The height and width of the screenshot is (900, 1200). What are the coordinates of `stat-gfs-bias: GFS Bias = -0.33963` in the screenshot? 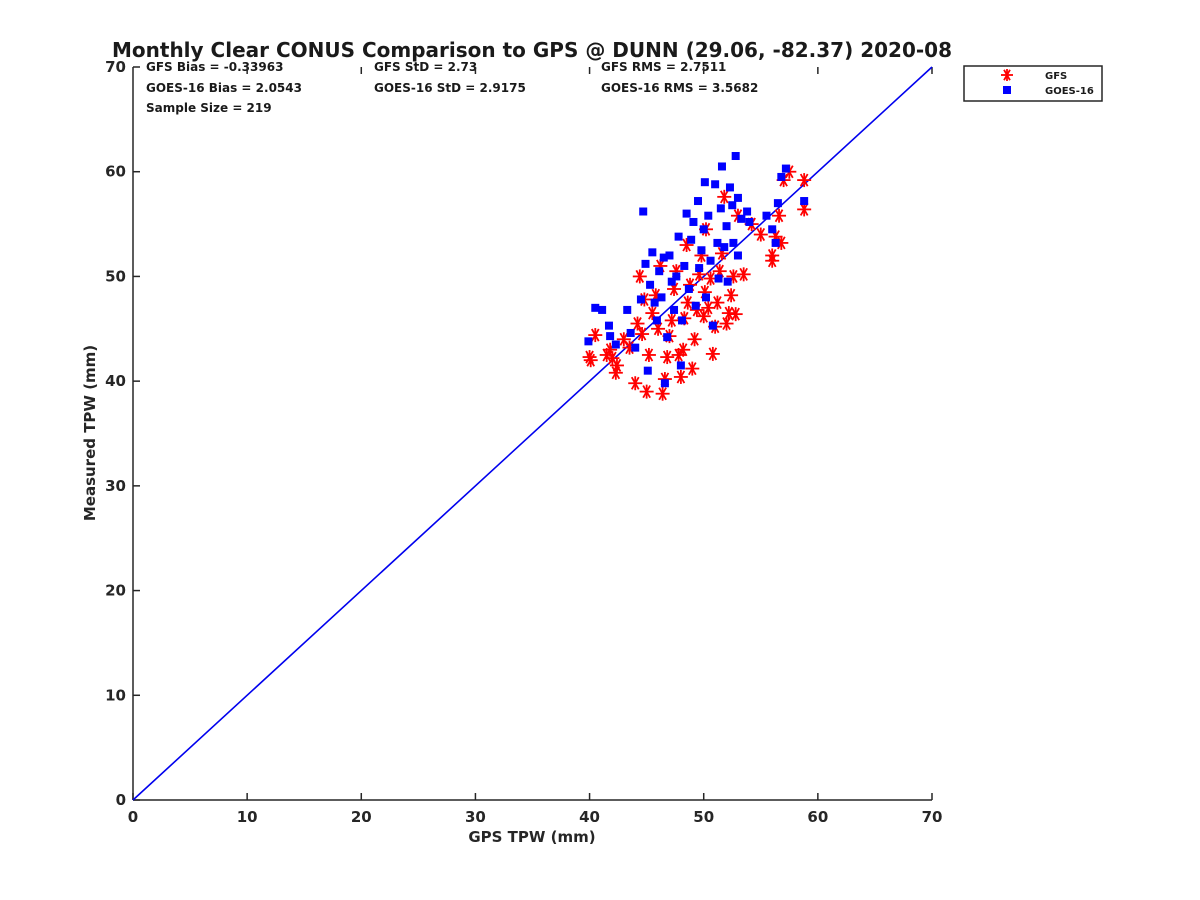 It's located at (214, 67).